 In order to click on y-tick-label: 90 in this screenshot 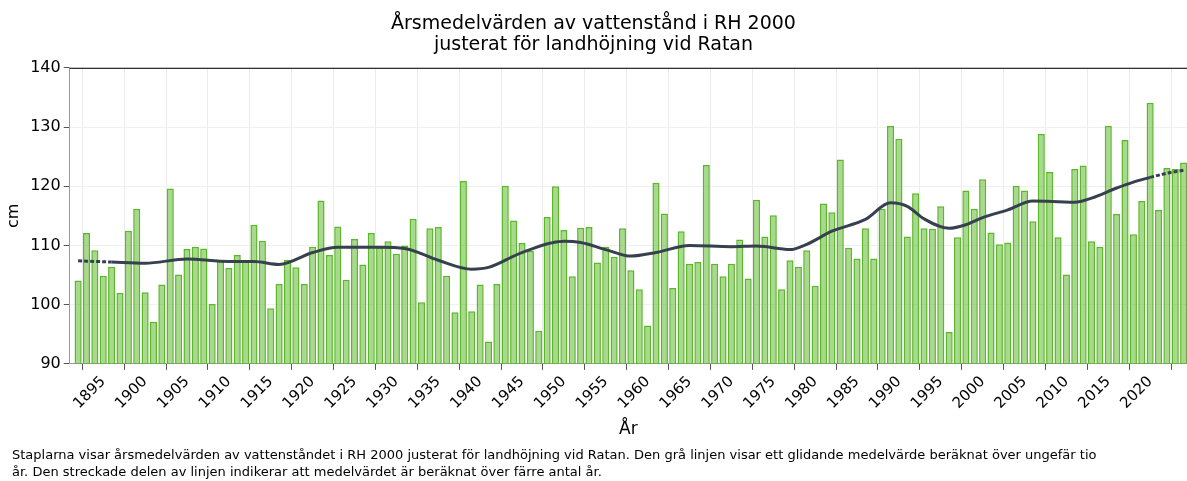, I will do `click(50, 363)`.